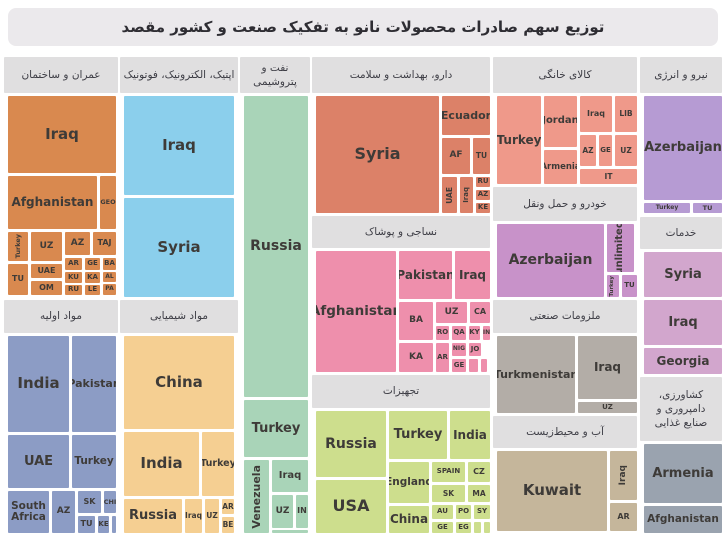 The width and height of the screenshot is (726, 537). Describe the element at coordinates (466, 195) in the screenshot. I see `cell-pharma-health-iraq: Iraq` at that location.